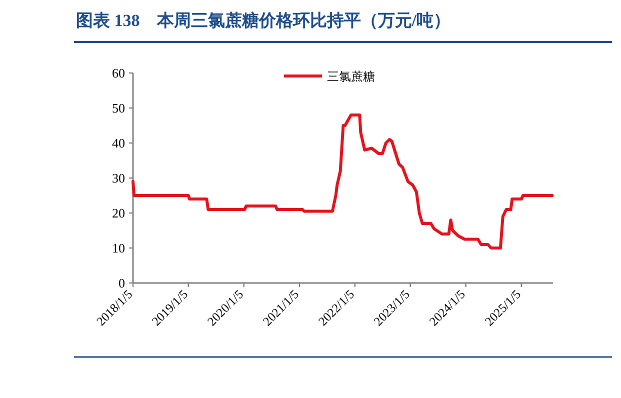  What do you see at coordinates (118, 248) in the screenshot?
I see `y-tick-label: 10` at bounding box center [118, 248].